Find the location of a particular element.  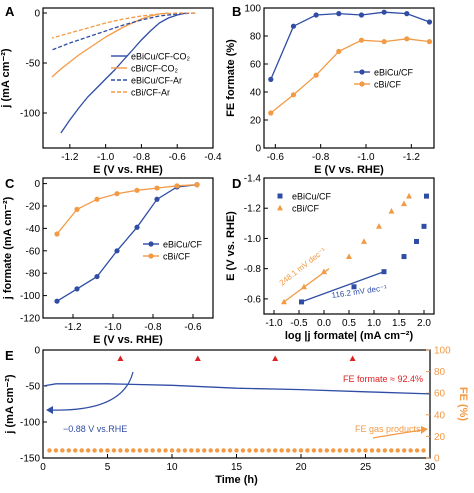

panel-c-legend-label: eBiCu/CF is located at coordinates (183, 245).